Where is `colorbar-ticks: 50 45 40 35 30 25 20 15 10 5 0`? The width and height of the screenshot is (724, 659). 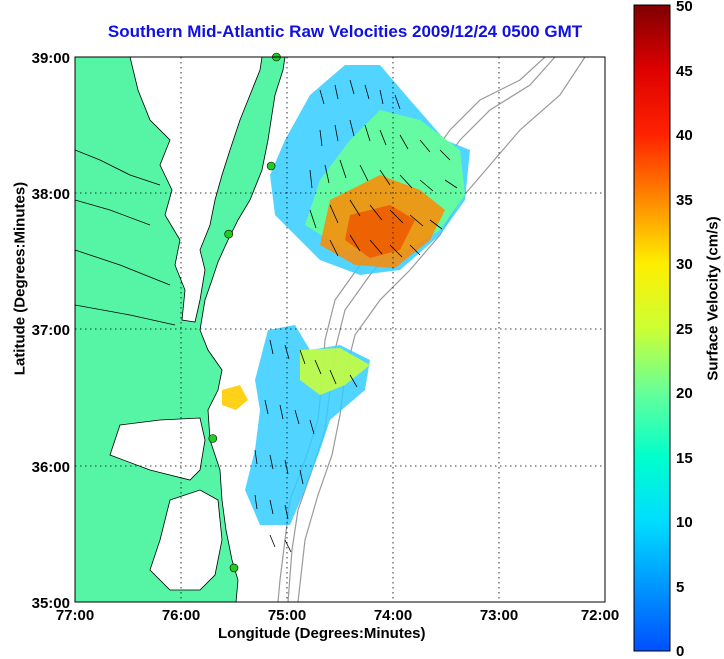
colorbar-ticks: 50 45 40 35 30 25 20 15 10 5 0 is located at coordinates (684, 329).